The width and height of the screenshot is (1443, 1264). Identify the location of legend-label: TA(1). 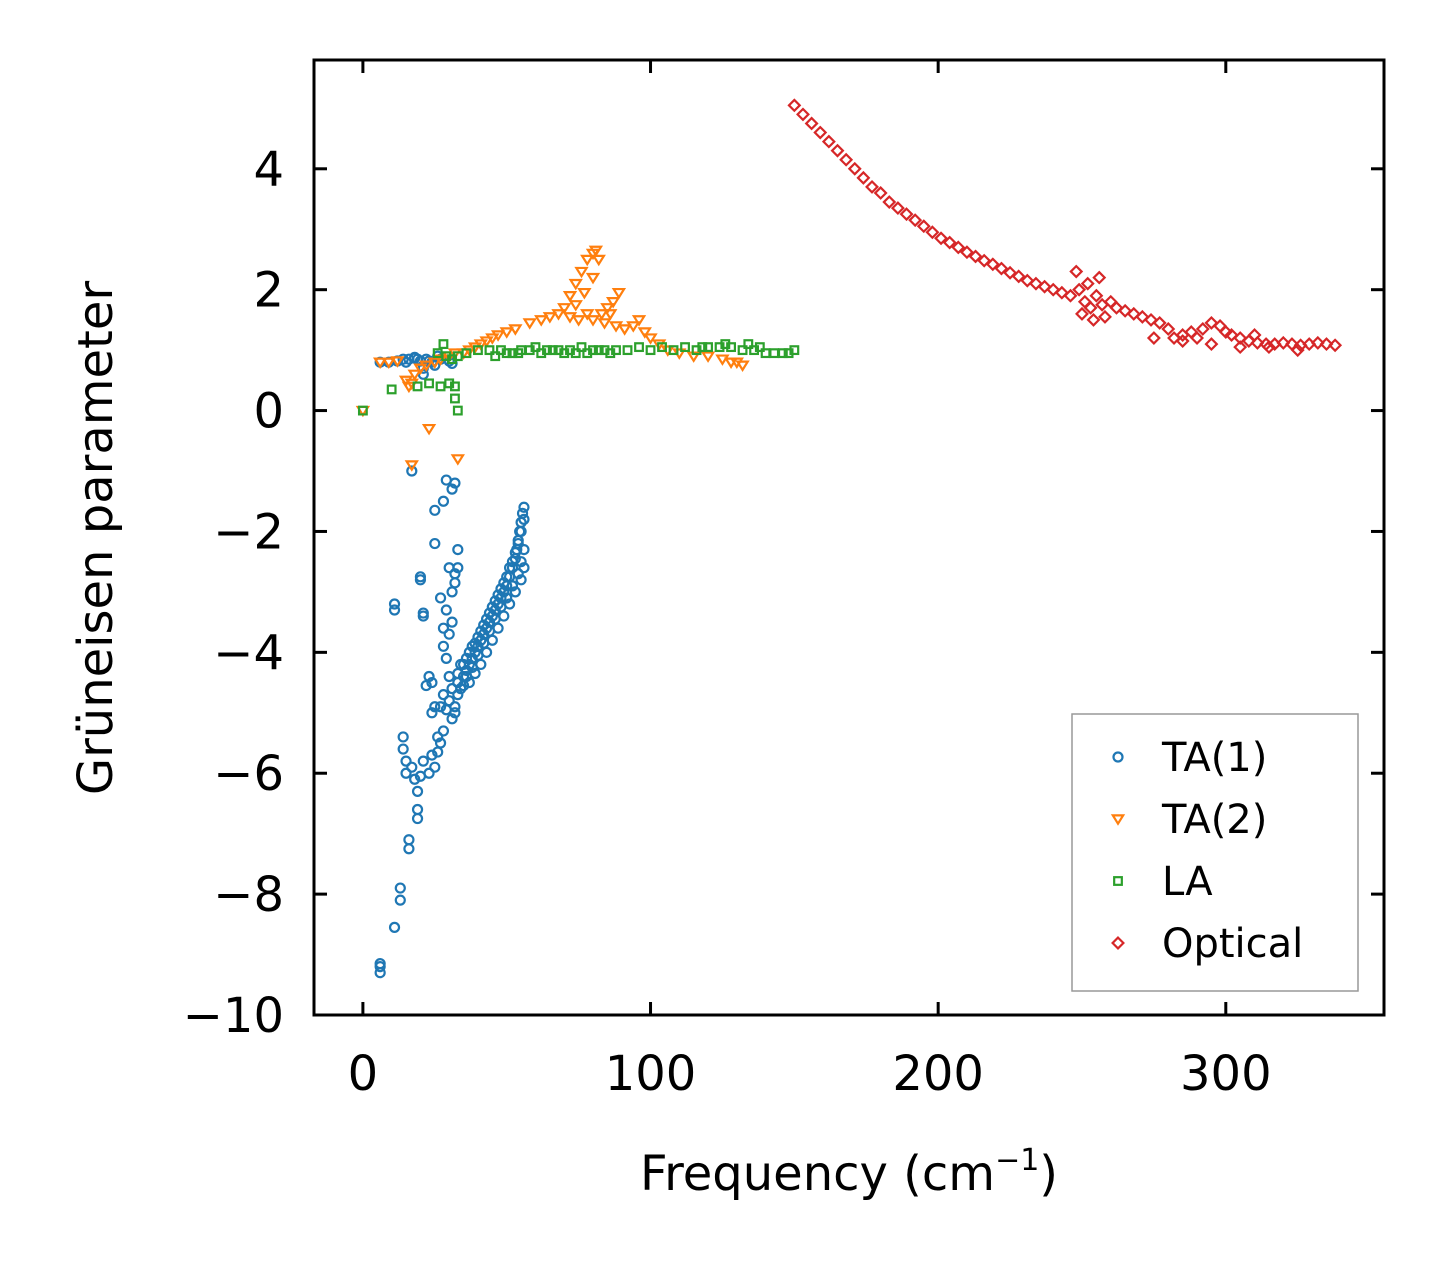
(1214, 758).